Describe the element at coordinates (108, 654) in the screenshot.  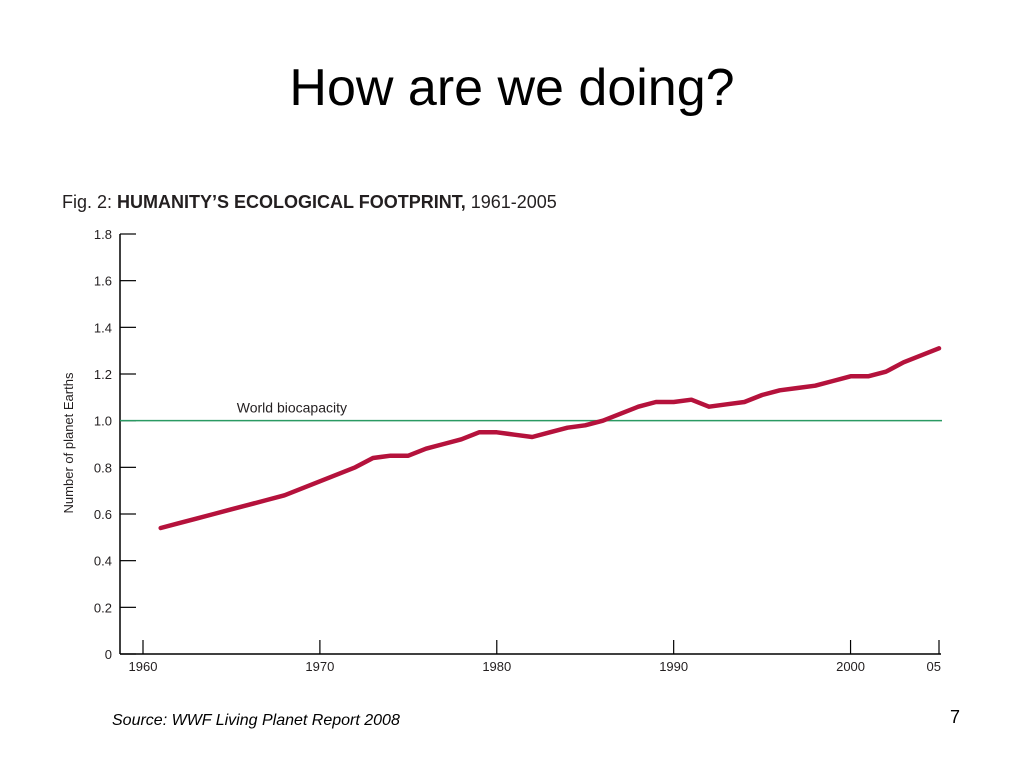
I see `y-tick-label: 0` at that location.